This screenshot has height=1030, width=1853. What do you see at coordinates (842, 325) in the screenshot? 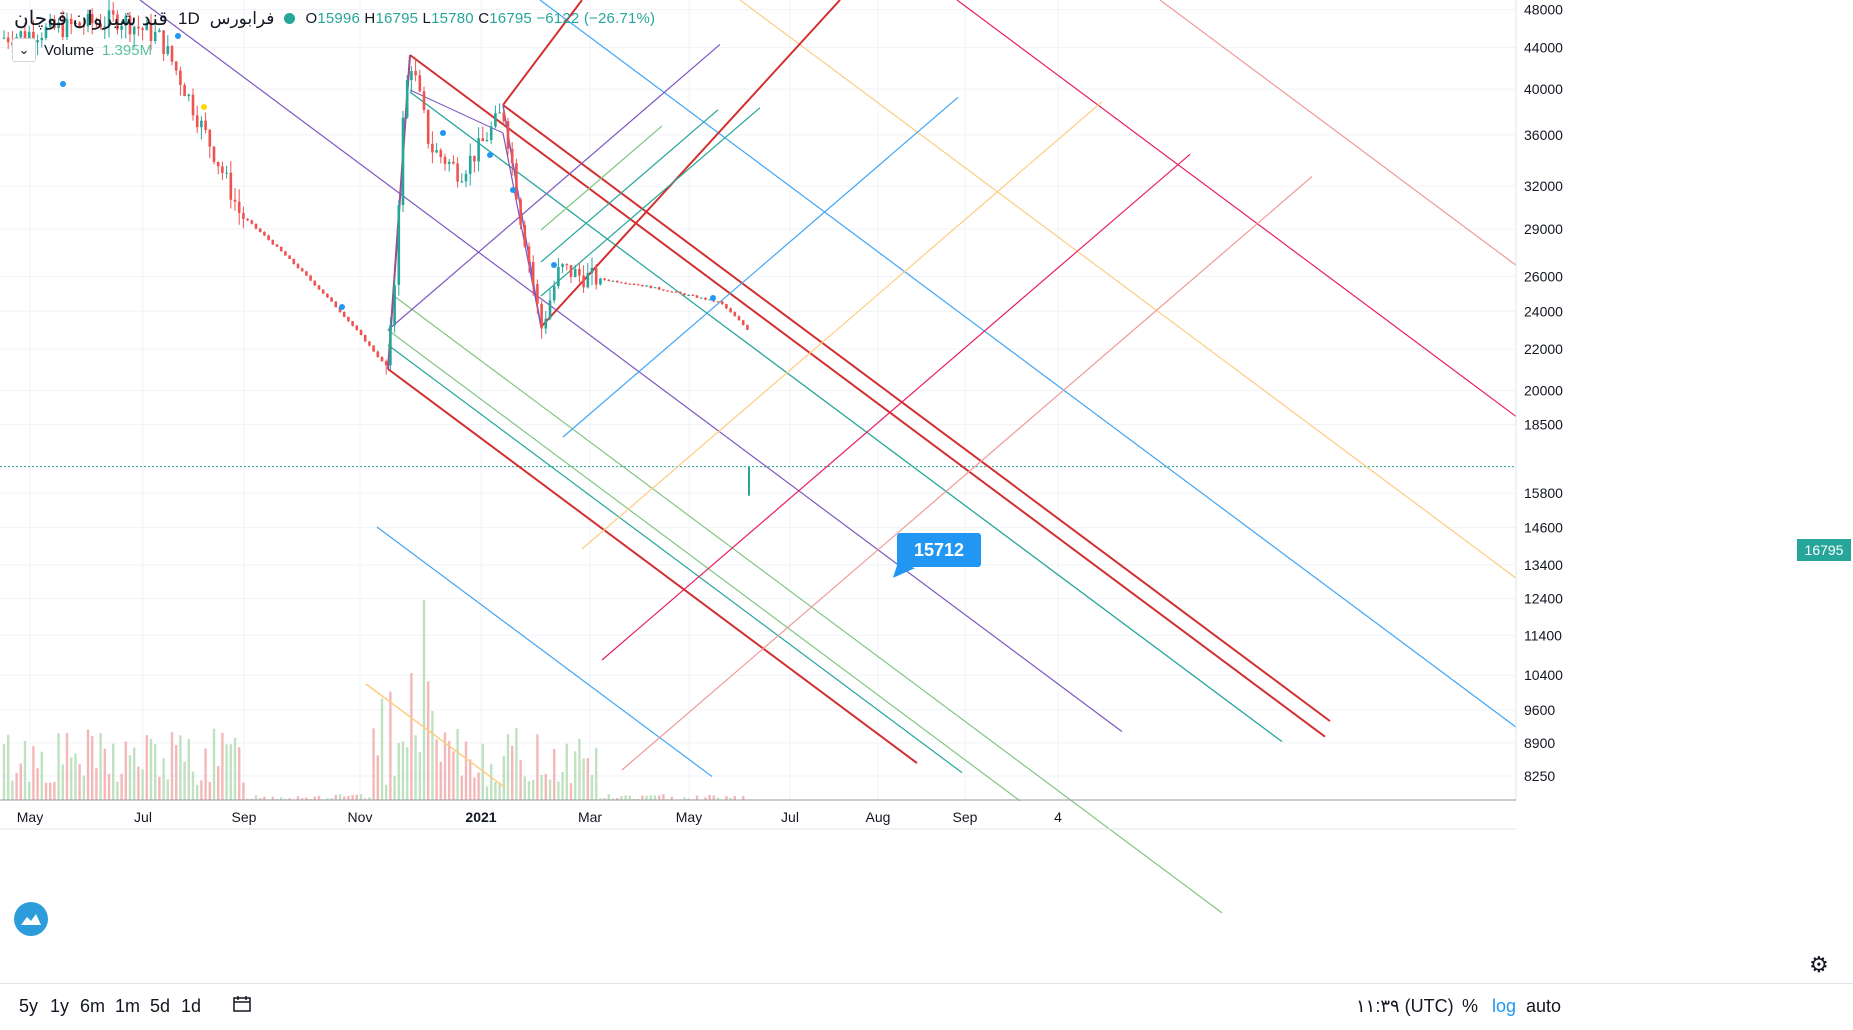
I see `inner-fork-level` at bounding box center [842, 325].